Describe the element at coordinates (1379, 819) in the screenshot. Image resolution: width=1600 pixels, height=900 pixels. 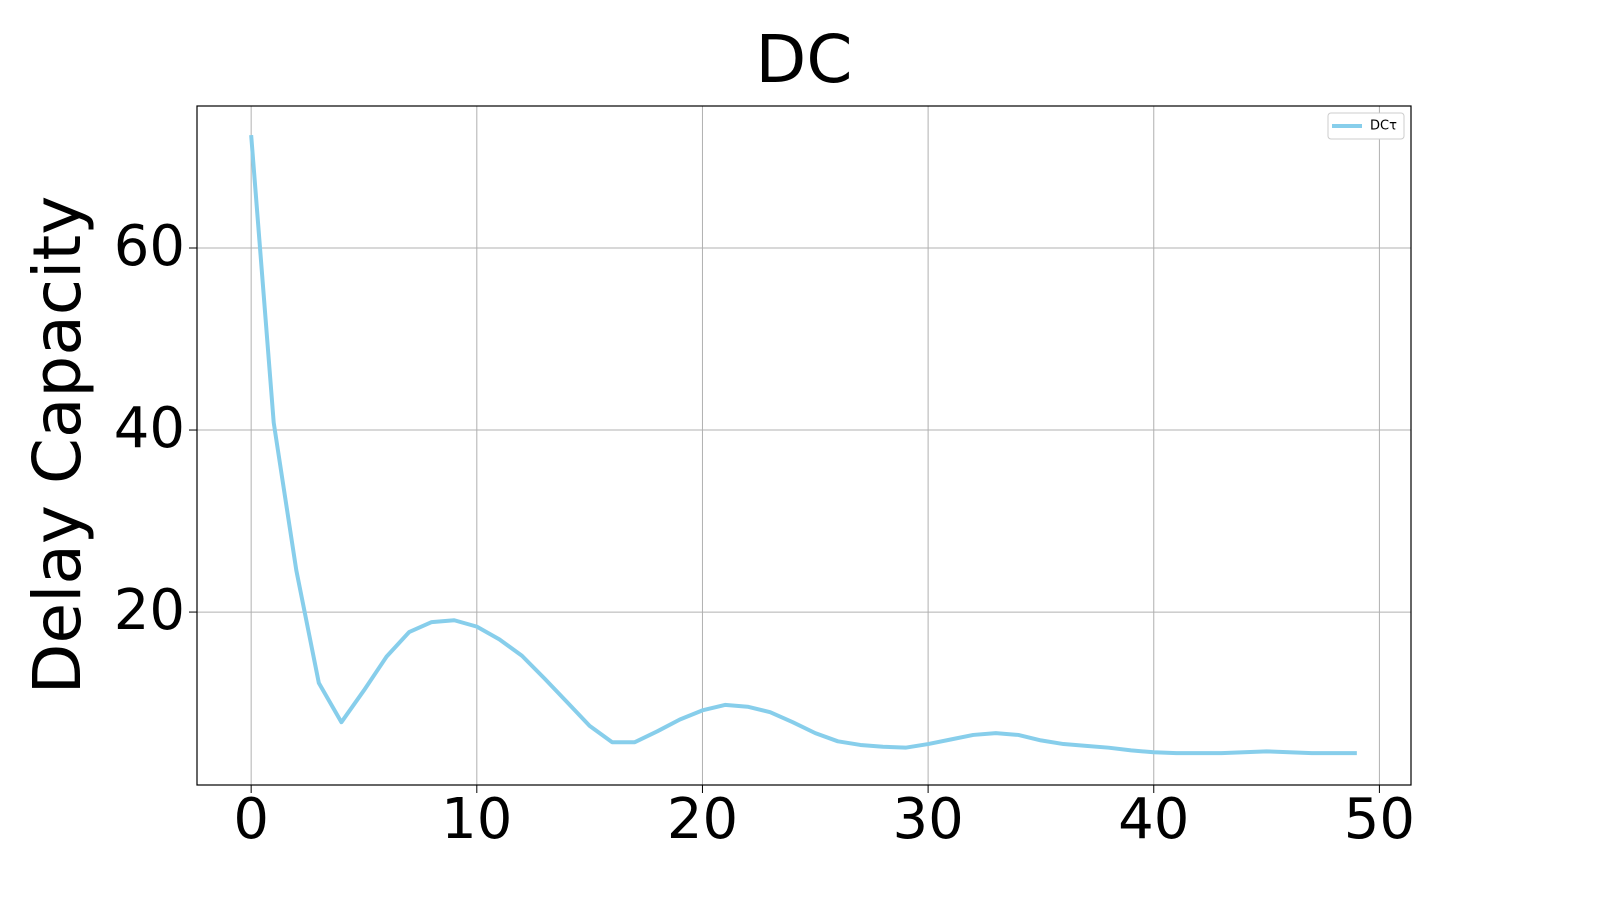
I see `x-tick-label: 50` at that location.